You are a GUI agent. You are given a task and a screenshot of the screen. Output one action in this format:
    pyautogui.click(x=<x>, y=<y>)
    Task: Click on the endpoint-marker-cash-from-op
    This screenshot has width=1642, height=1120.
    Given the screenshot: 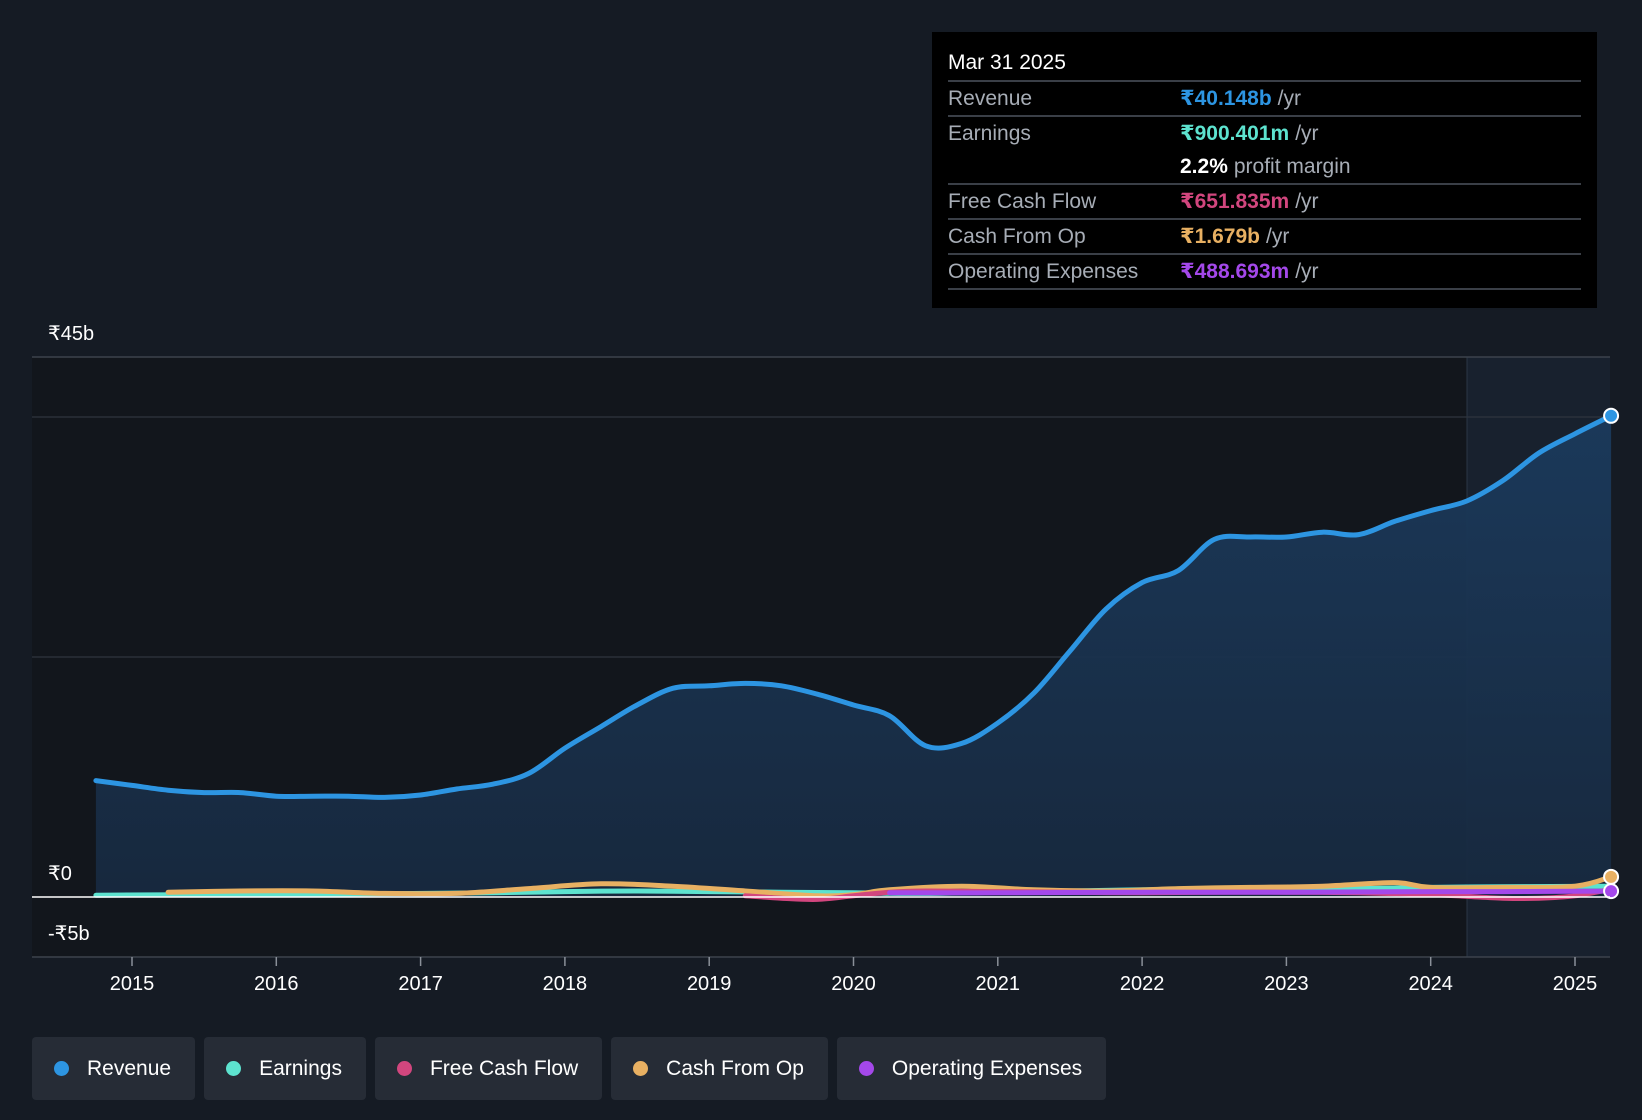 What is the action you would take?
    pyautogui.click(x=1611, y=876)
    